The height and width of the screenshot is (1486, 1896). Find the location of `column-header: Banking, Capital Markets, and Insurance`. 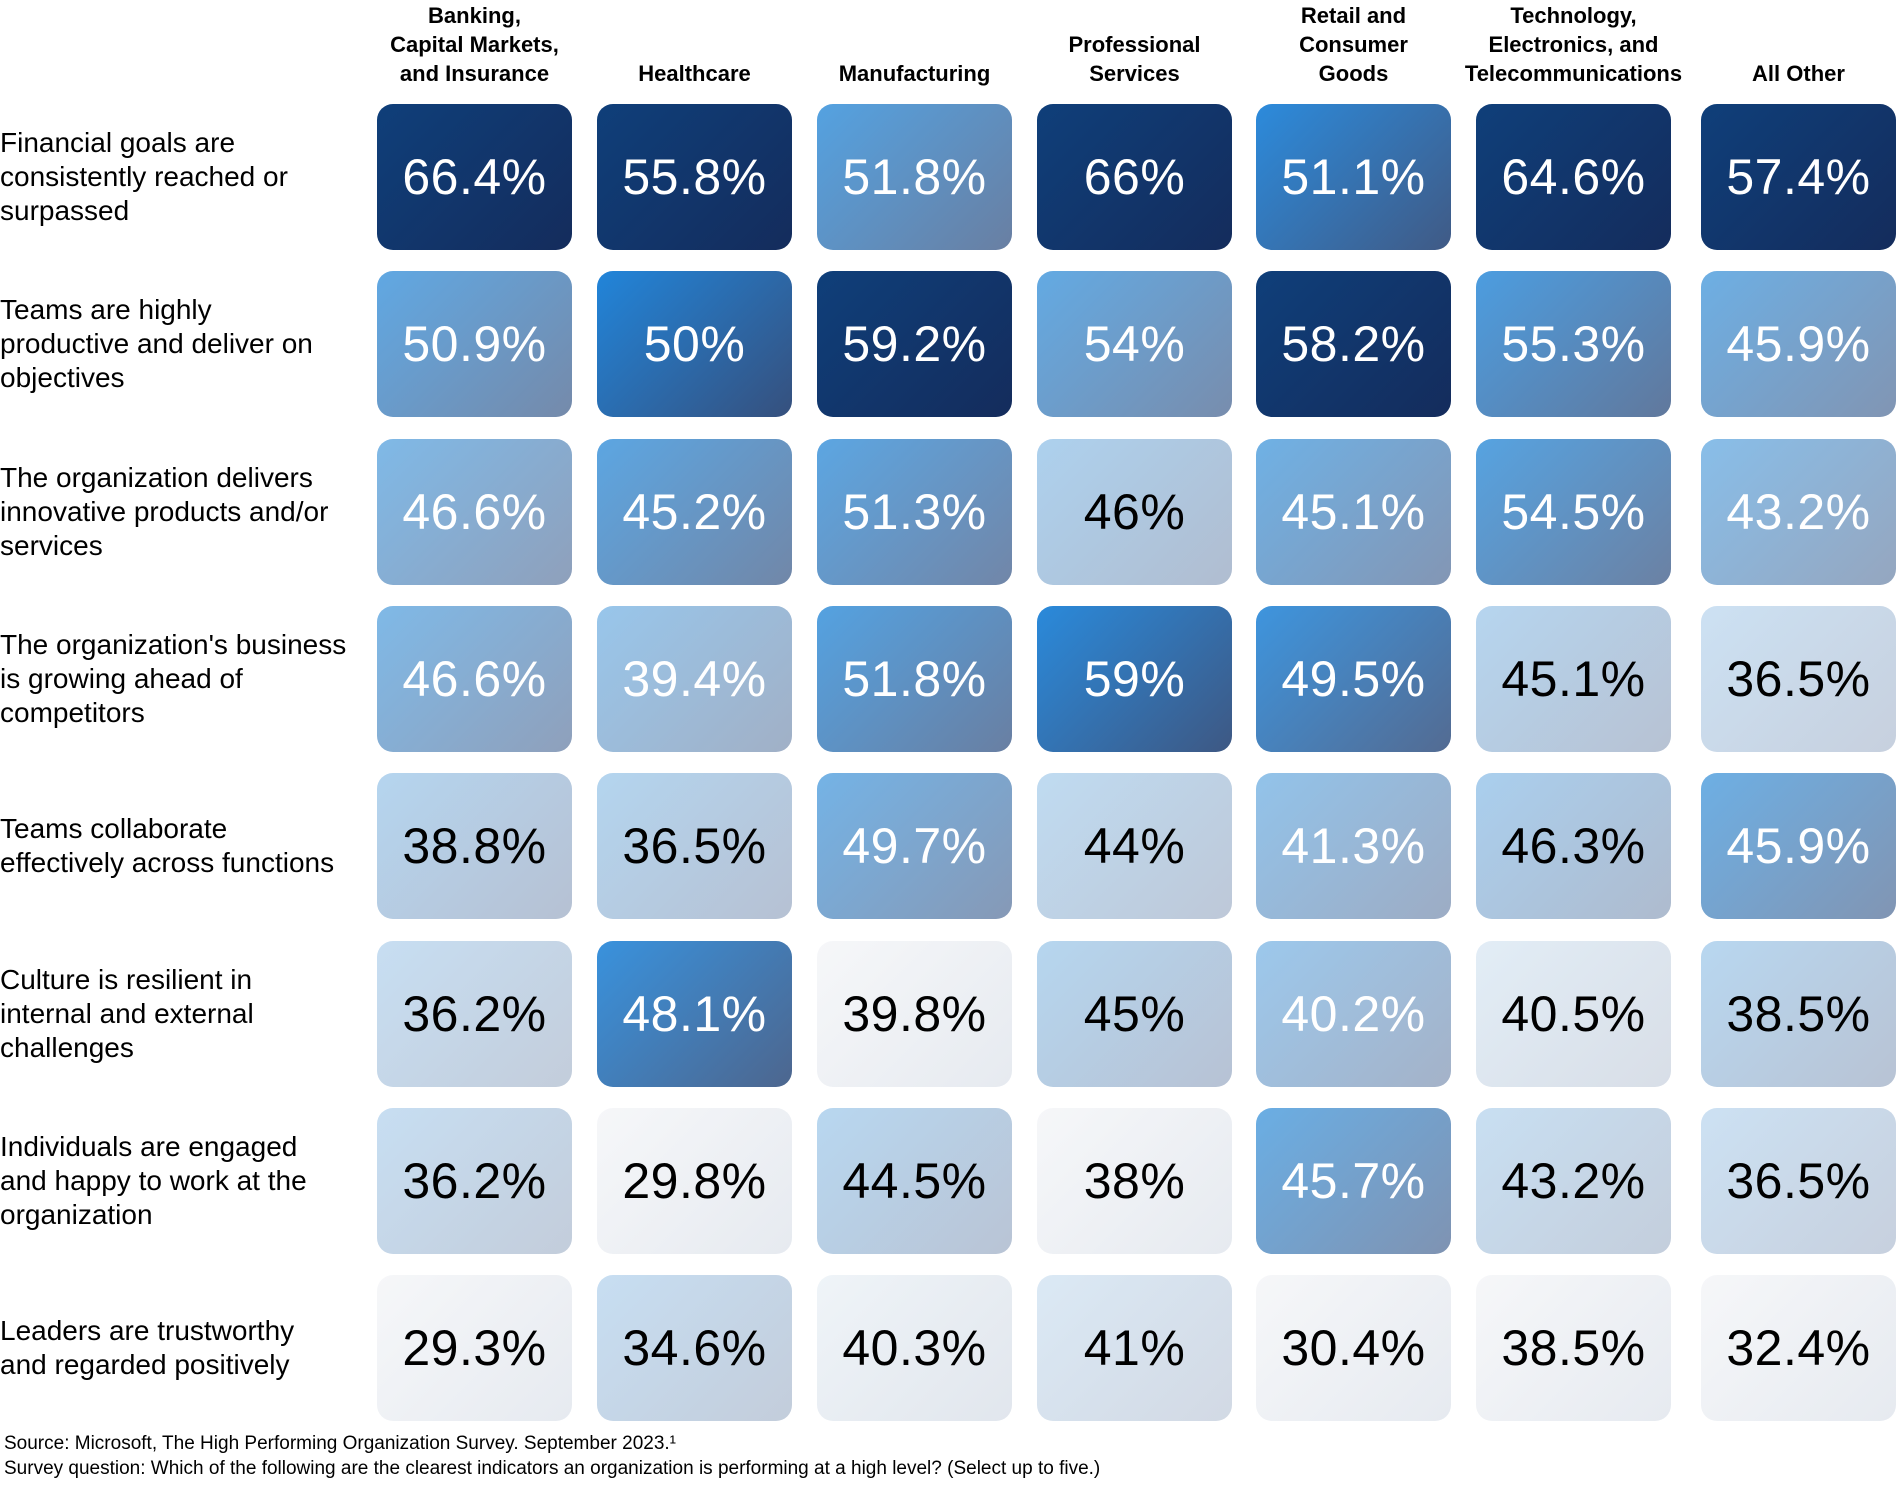

column-header: Banking, Capital Markets, and Insurance is located at coordinates (474, 44).